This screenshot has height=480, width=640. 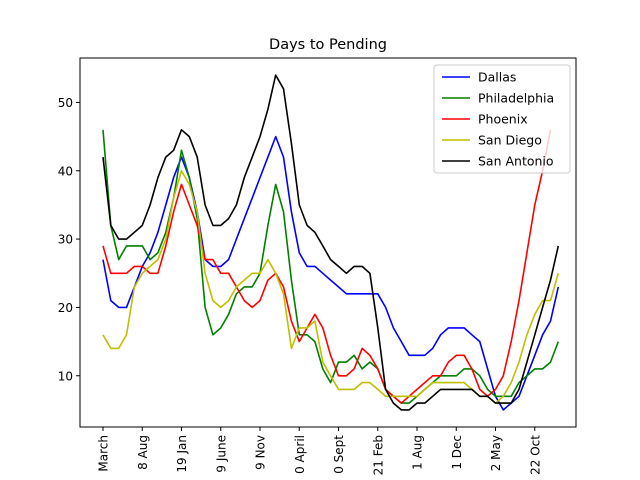 I want to click on y-axis: 10 20 30 40 50, so click(x=69, y=239).